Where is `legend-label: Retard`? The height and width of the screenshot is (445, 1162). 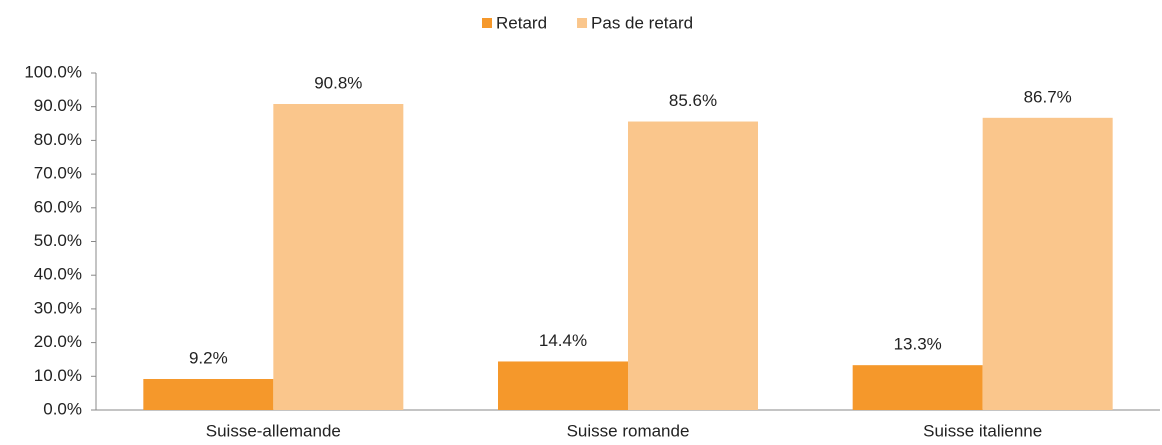 legend-label: Retard is located at coordinates (521, 22).